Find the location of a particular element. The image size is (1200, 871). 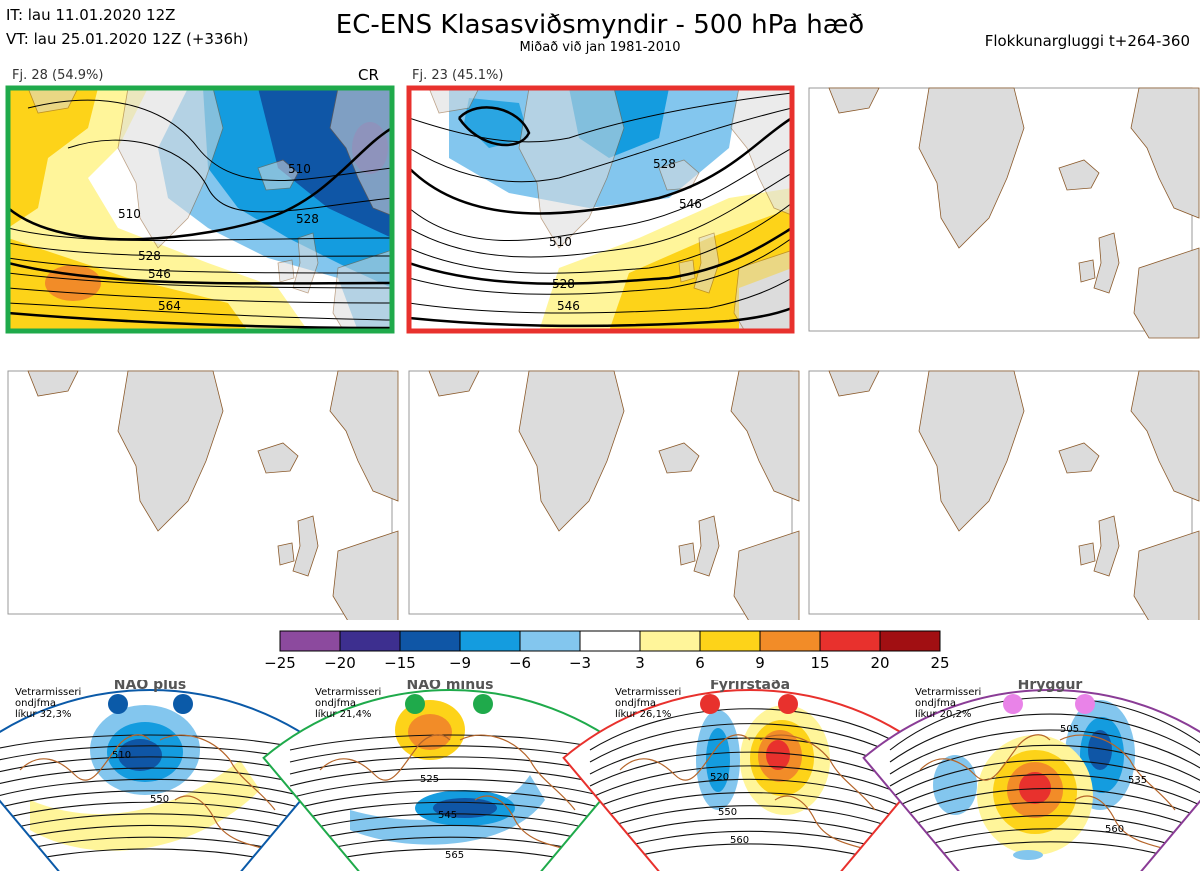

regime-note: líkur 21,4% is located at coordinates (343, 714).